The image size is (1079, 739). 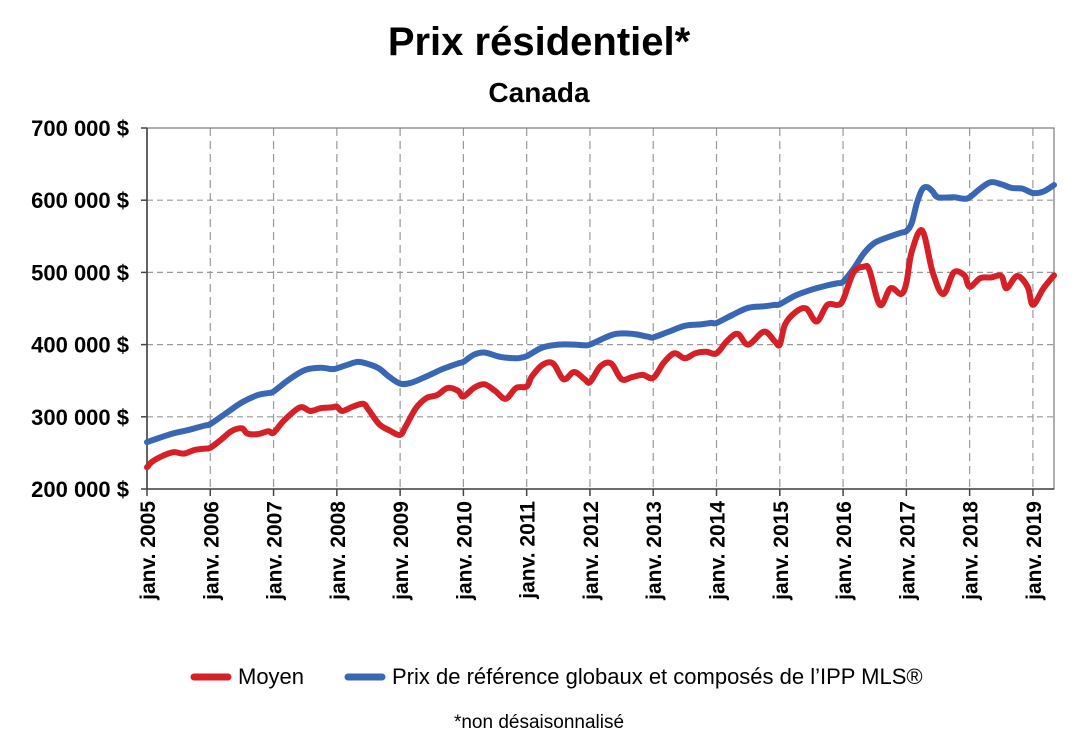 I want to click on x-tick-label: janv. 2006, so click(x=211, y=551).